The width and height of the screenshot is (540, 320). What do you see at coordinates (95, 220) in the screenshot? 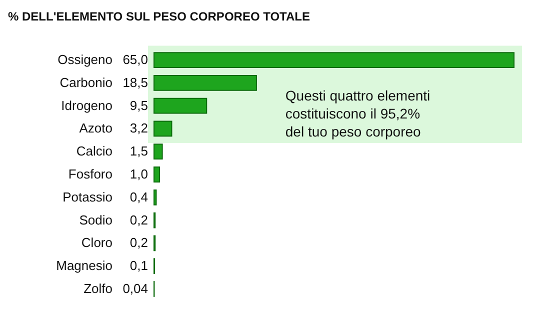
I see `y-tick-label: Sodio` at bounding box center [95, 220].